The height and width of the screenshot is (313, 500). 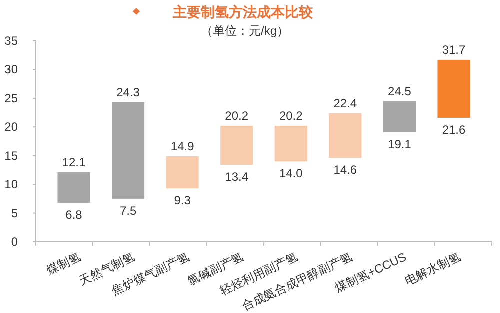 What do you see at coordinates (182, 146) in the screenshot?
I see `data-label: 14.9` at bounding box center [182, 146].